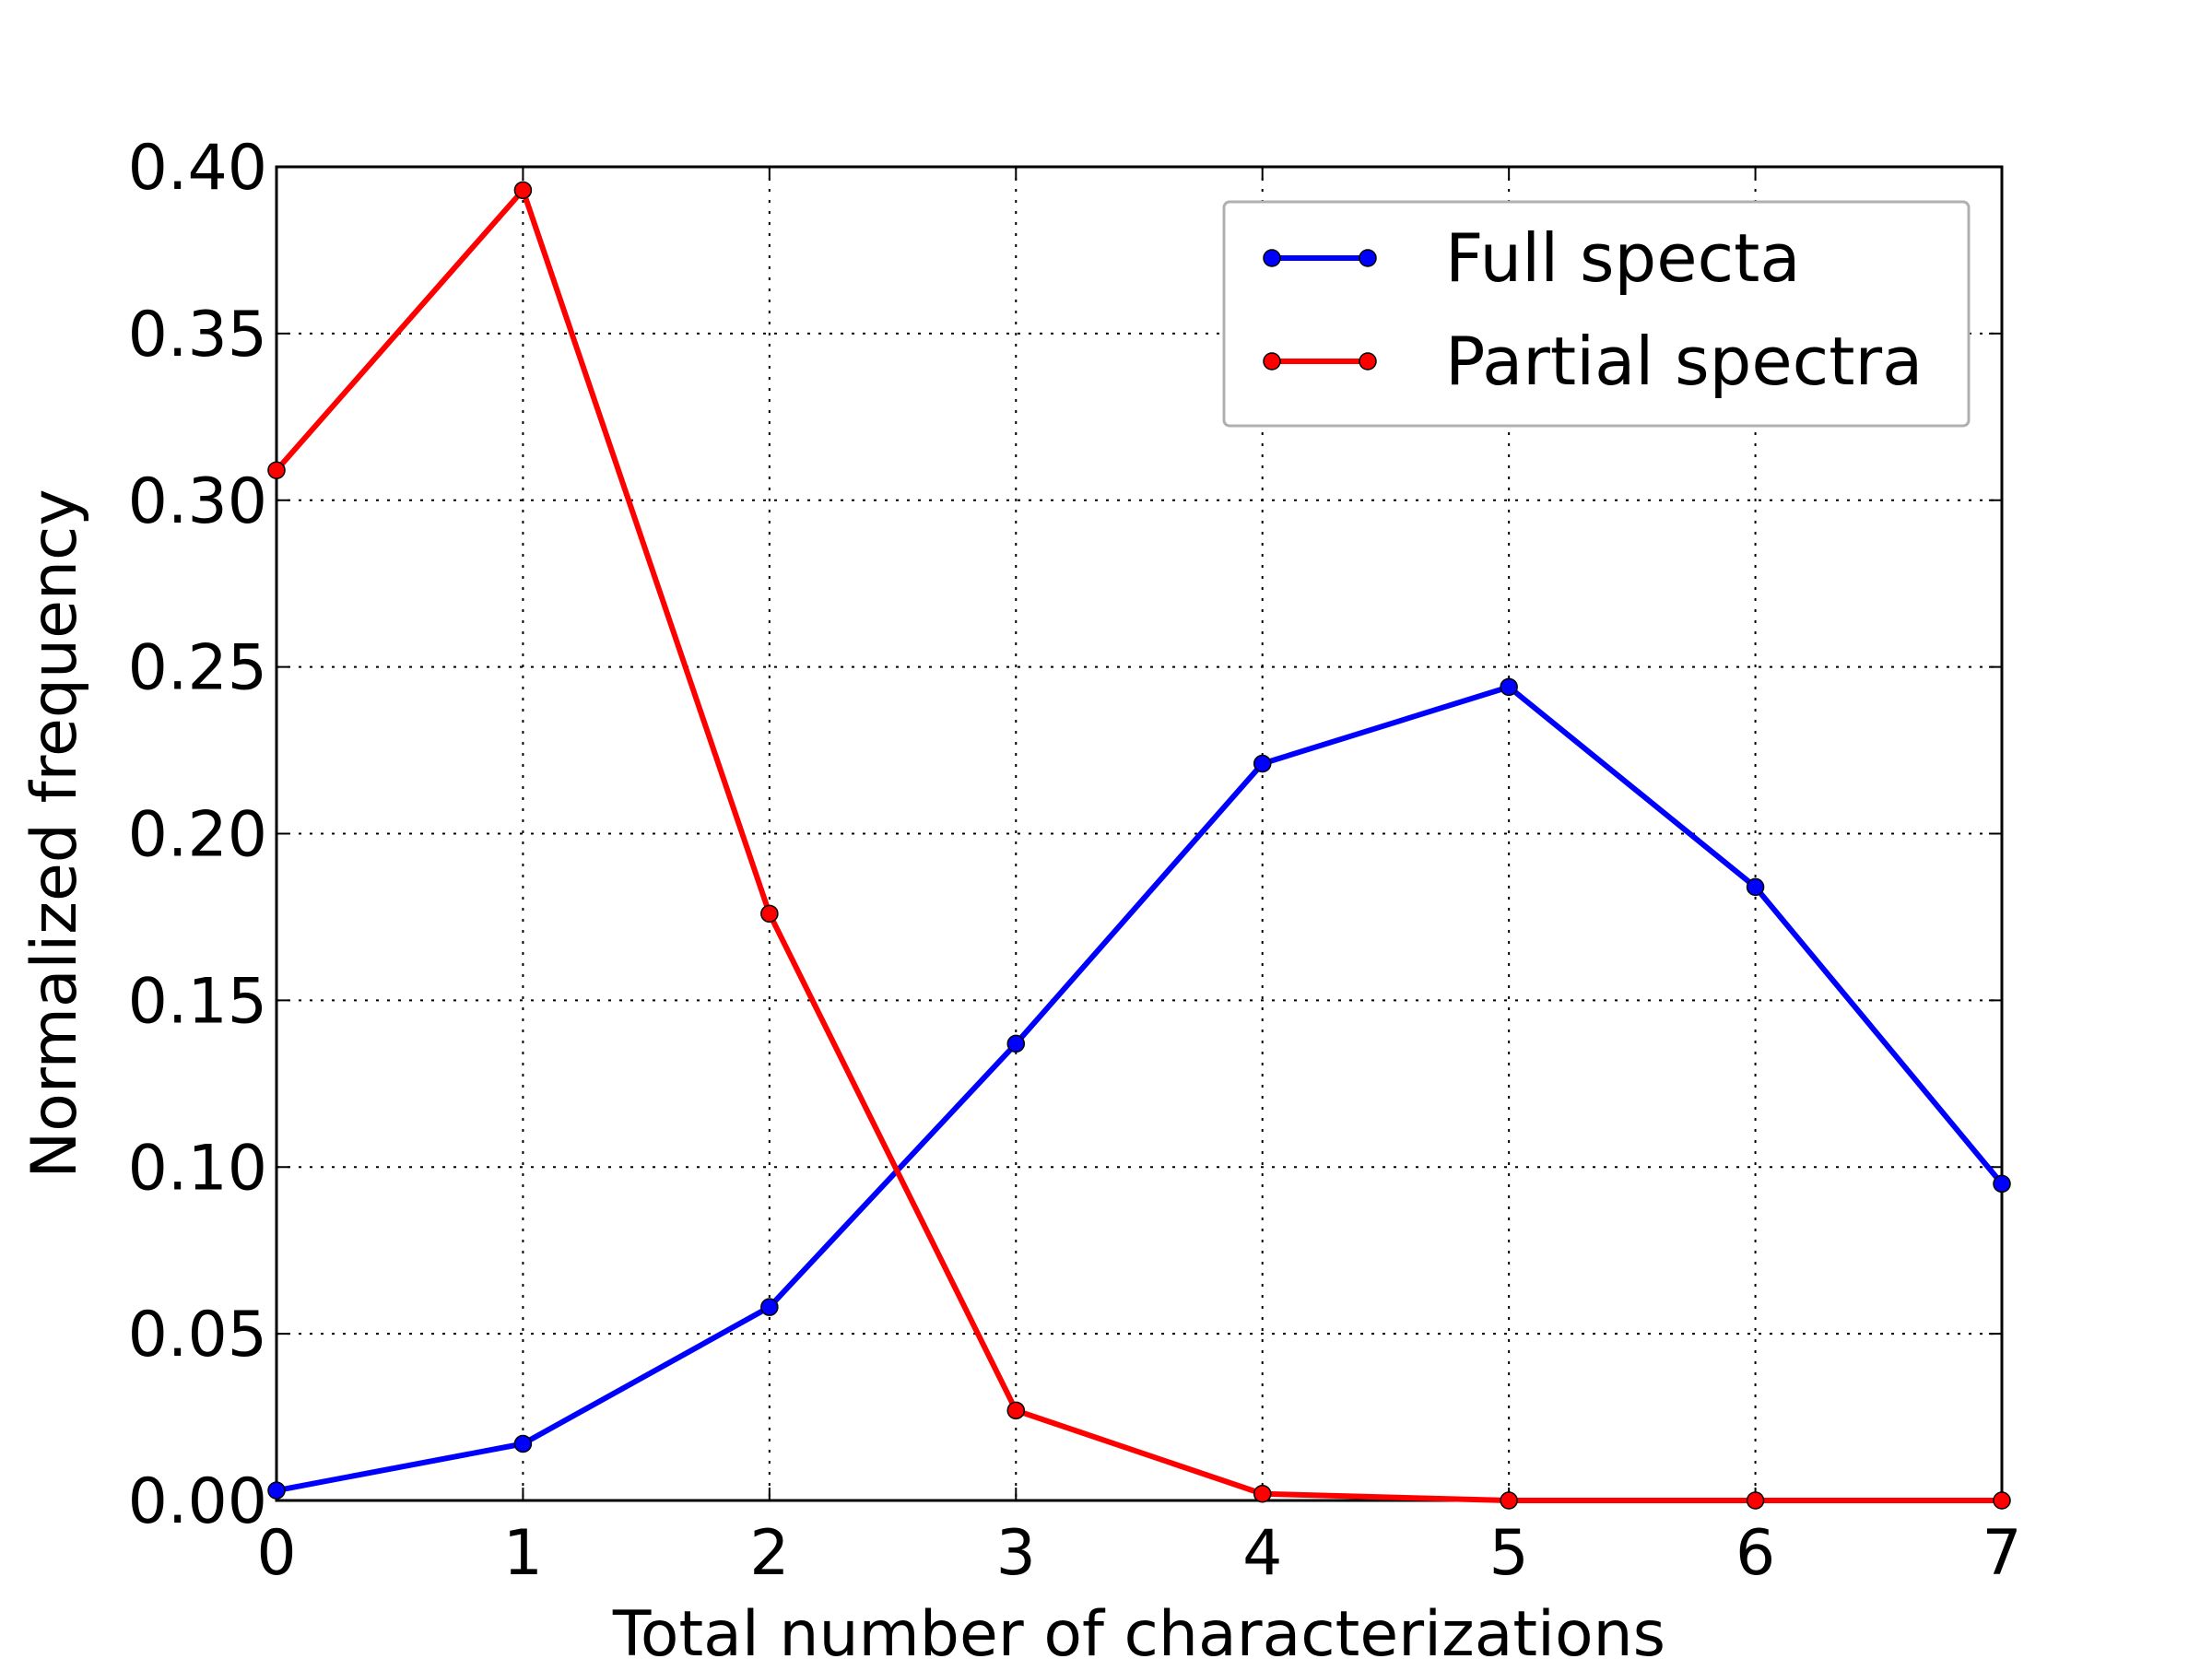  Describe the element at coordinates (197, 168) in the screenshot. I see `y-tick-label: 0.40` at that location.